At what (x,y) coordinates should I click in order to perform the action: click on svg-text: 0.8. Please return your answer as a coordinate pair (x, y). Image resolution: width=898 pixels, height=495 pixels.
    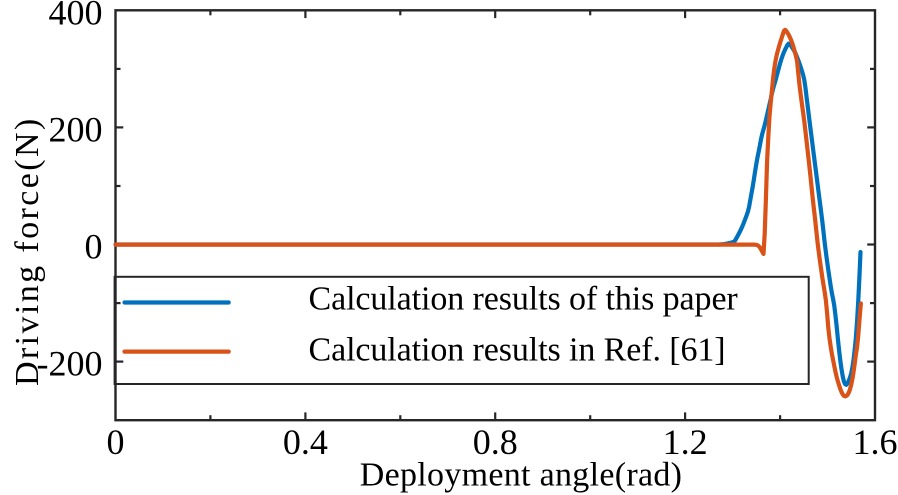
    Looking at the image, I should click on (495, 442).